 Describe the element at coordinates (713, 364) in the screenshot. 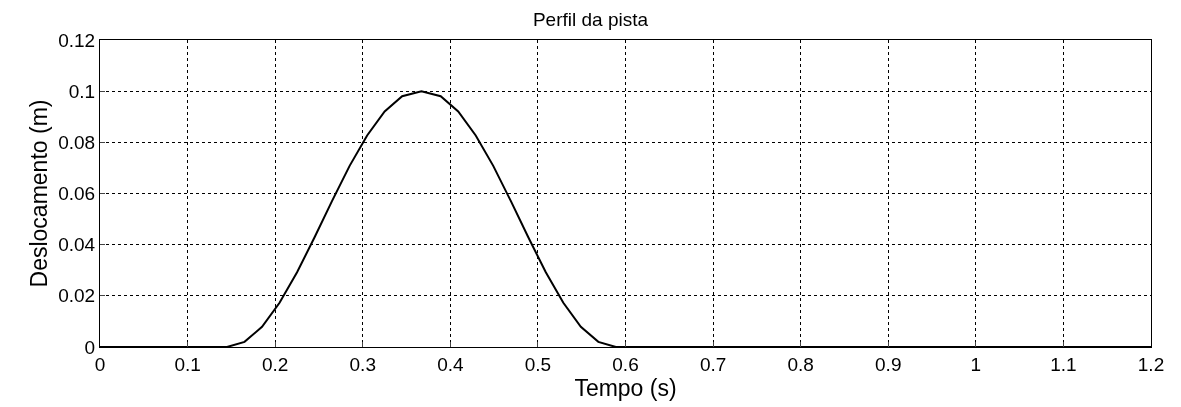

I see `x-tick-label: 0.7` at that location.